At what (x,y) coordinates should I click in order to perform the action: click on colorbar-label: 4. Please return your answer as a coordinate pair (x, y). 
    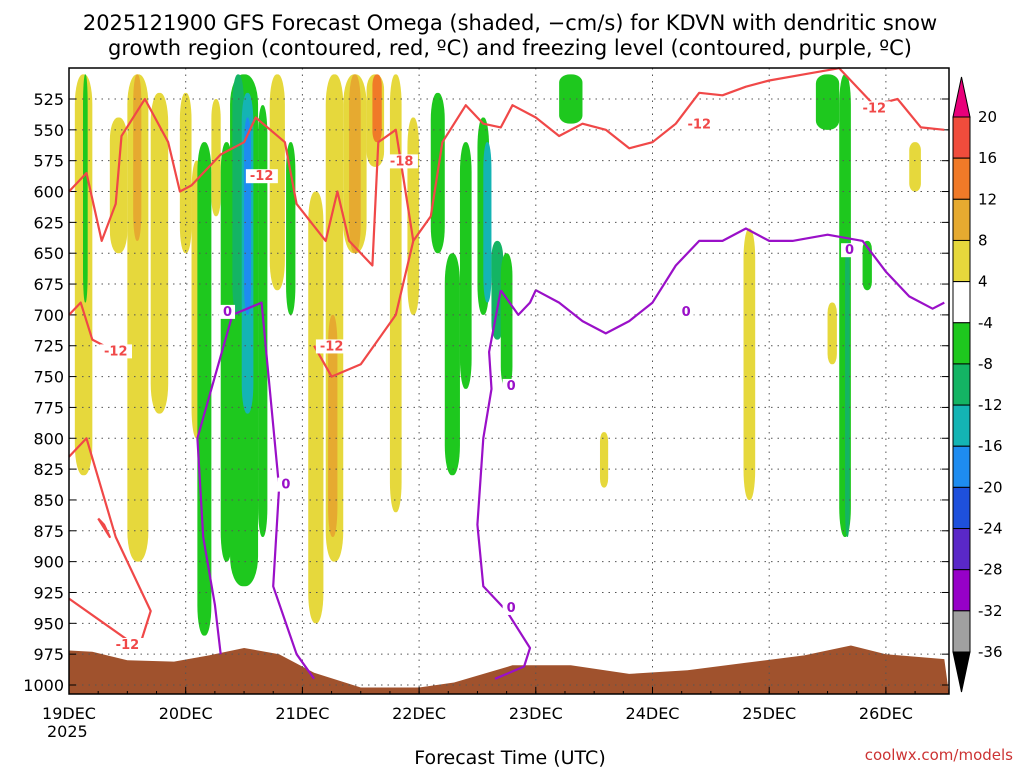
    Looking at the image, I should click on (983, 282).